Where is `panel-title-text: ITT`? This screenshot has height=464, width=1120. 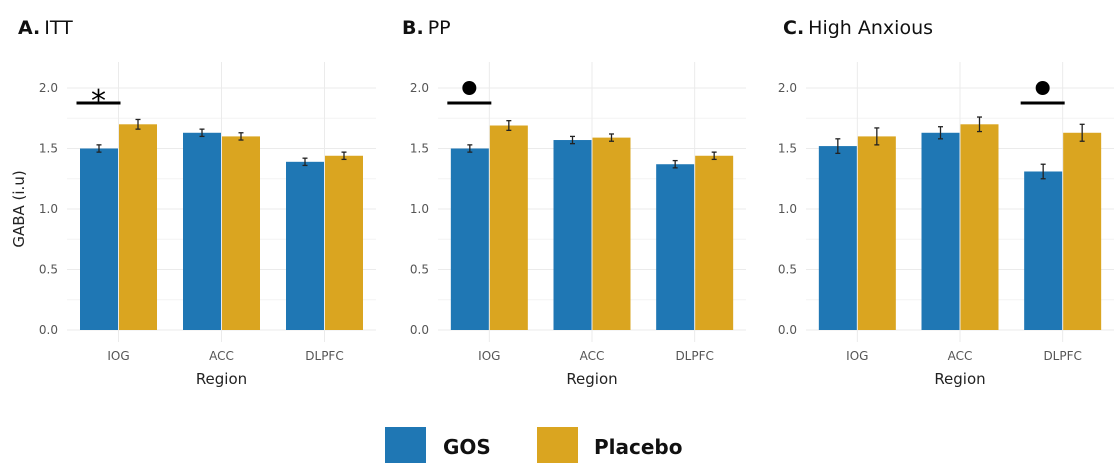 panel-title-text: ITT is located at coordinates (58, 28).